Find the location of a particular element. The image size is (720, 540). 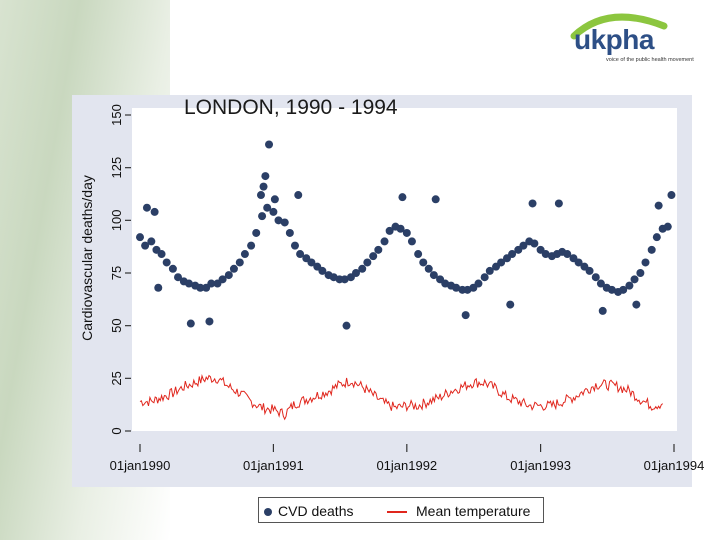

logo-text: ukpha is located at coordinates (614, 39).